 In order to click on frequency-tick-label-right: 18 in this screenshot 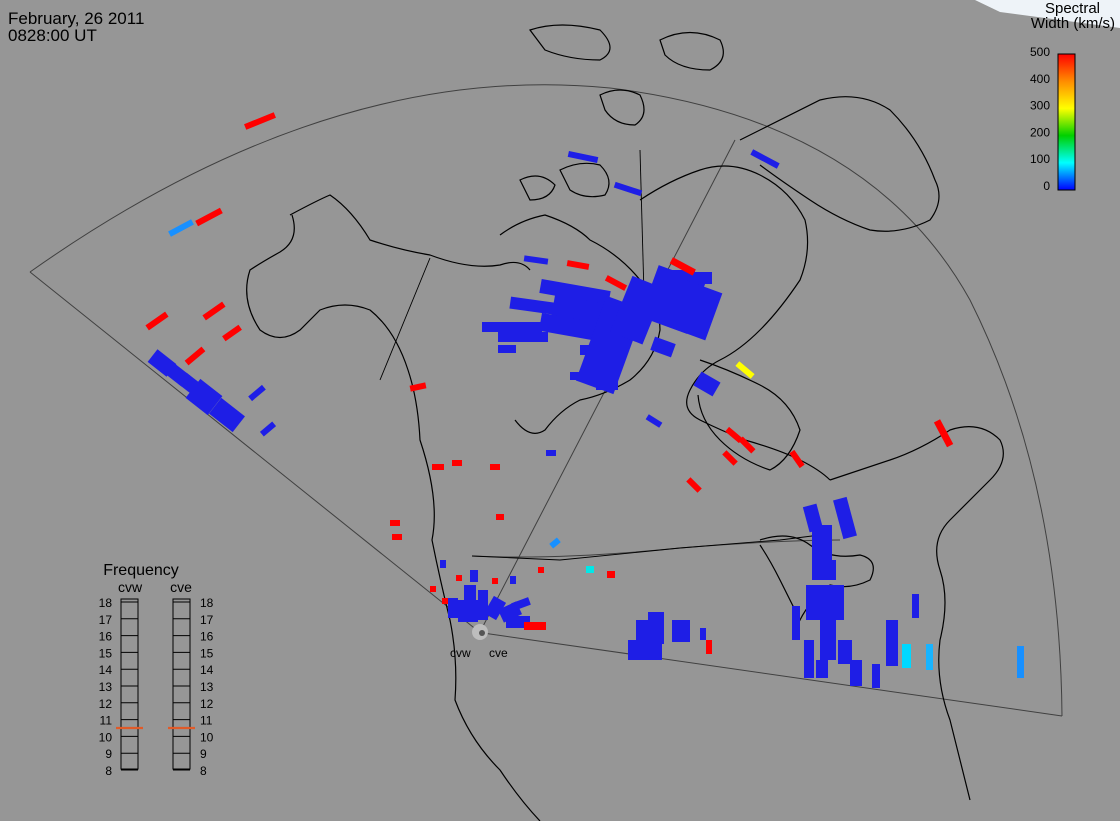, I will do `click(207, 603)`.